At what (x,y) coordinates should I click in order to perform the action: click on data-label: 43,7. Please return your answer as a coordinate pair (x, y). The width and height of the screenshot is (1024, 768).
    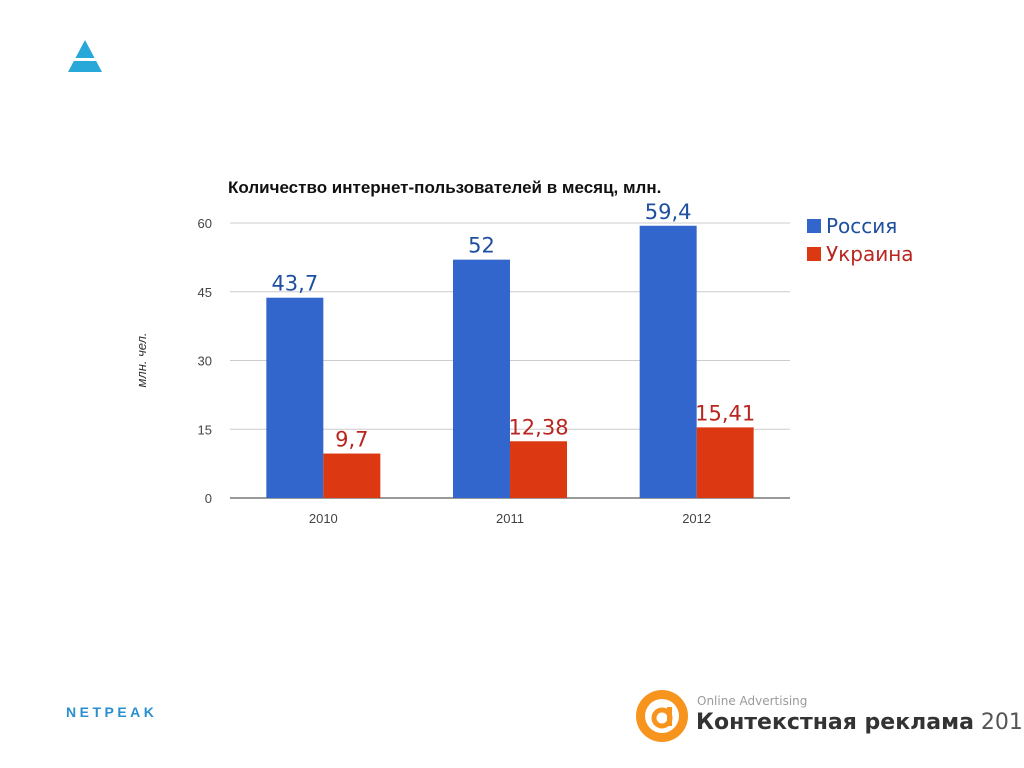
    Looking at the image, I should click on (294, 284).